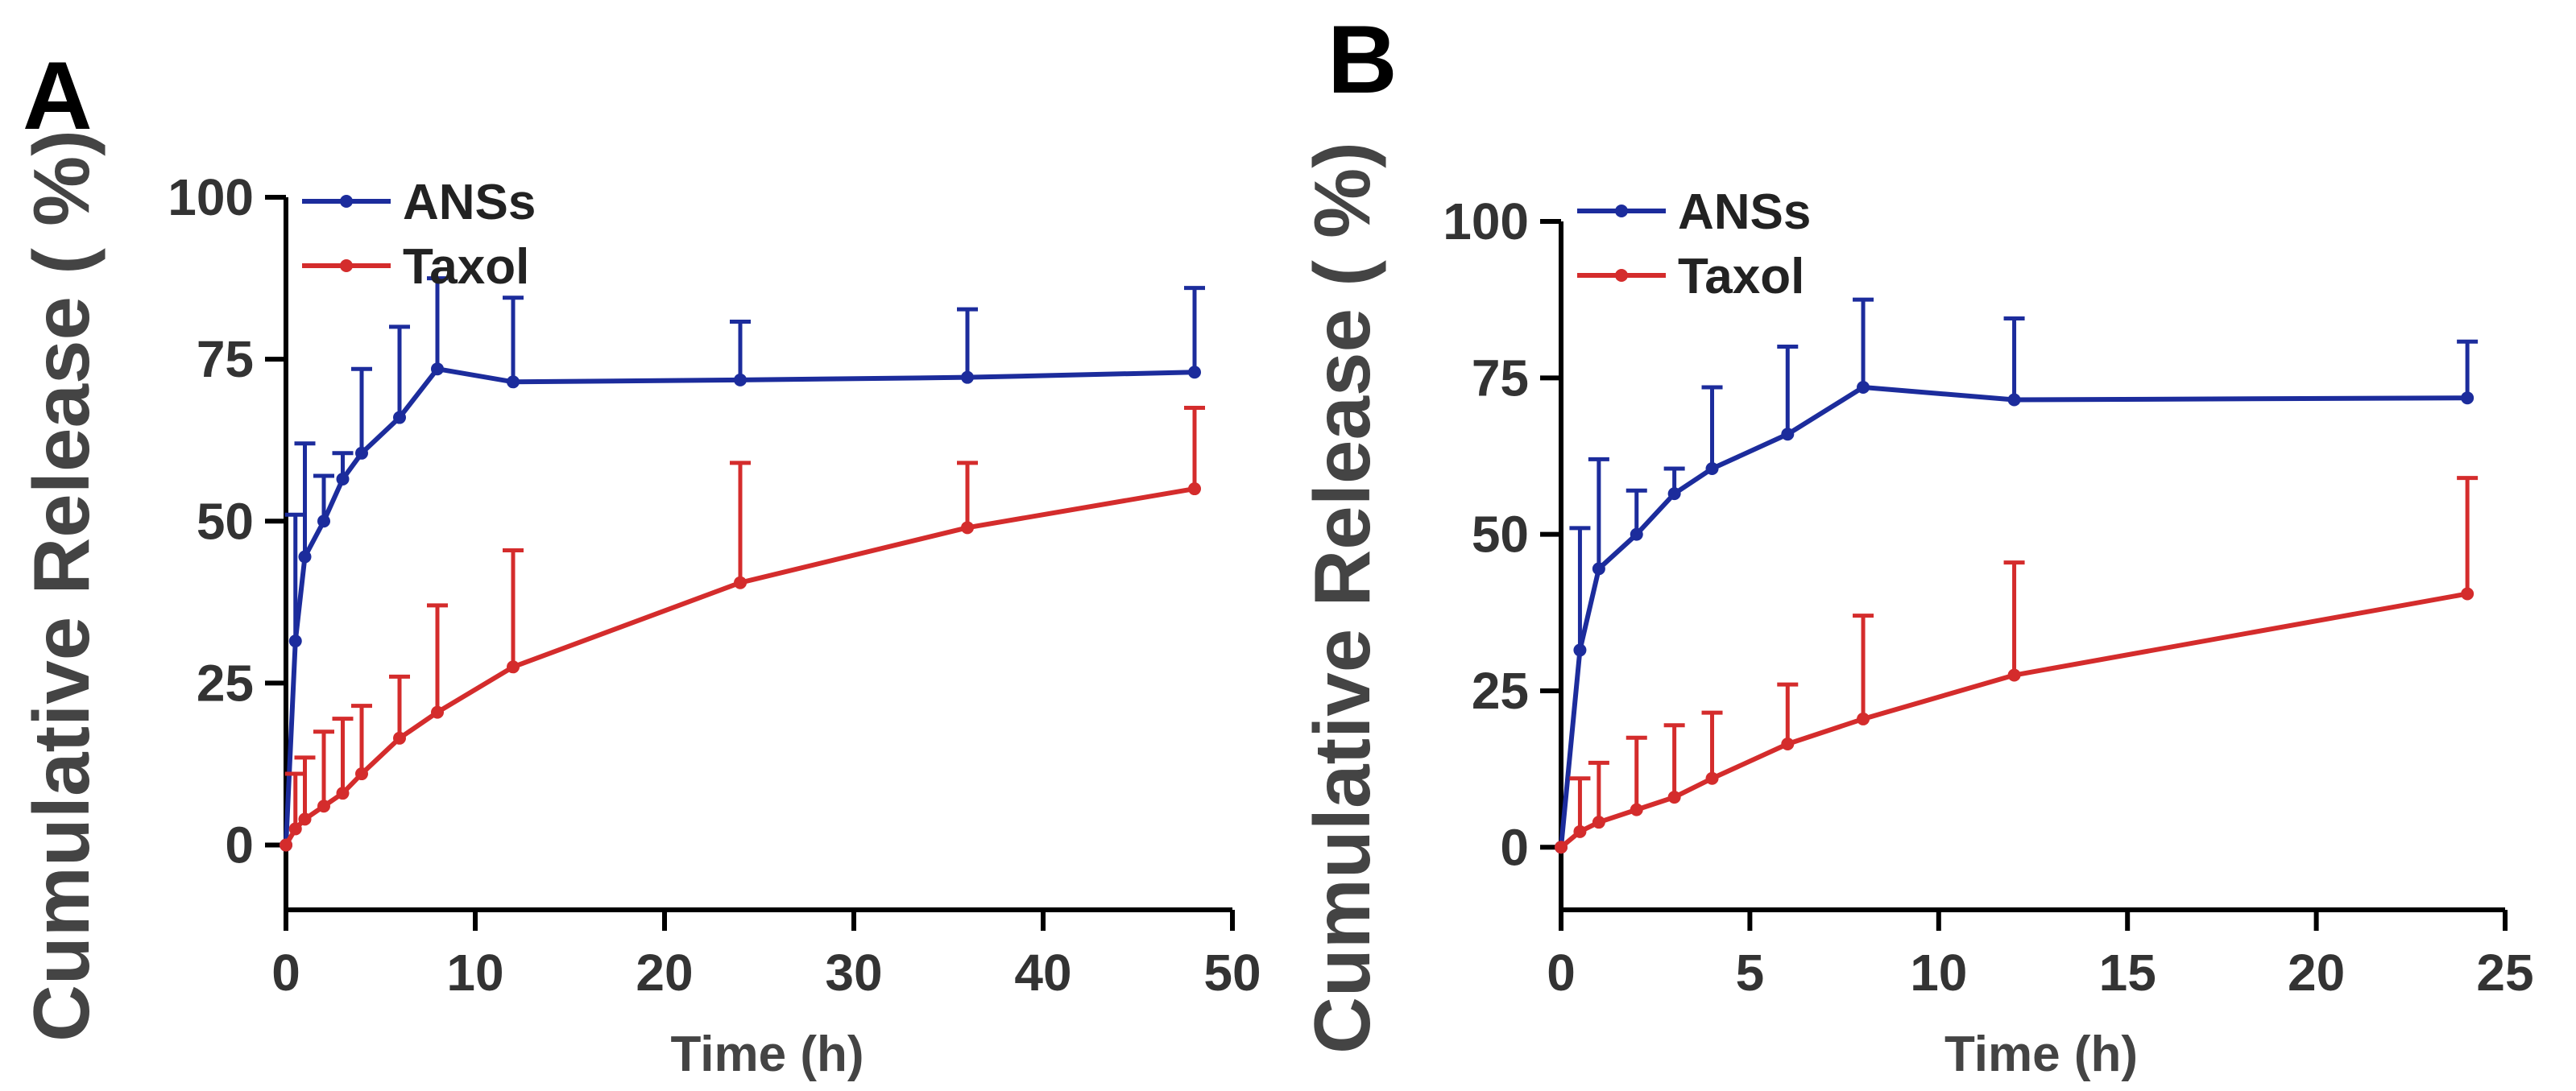 The image size is (2576, 1091). What do you see at coordinates (58, 96) in the screenshot?
I see `panel-label: A` at bounding box center [58, 96].